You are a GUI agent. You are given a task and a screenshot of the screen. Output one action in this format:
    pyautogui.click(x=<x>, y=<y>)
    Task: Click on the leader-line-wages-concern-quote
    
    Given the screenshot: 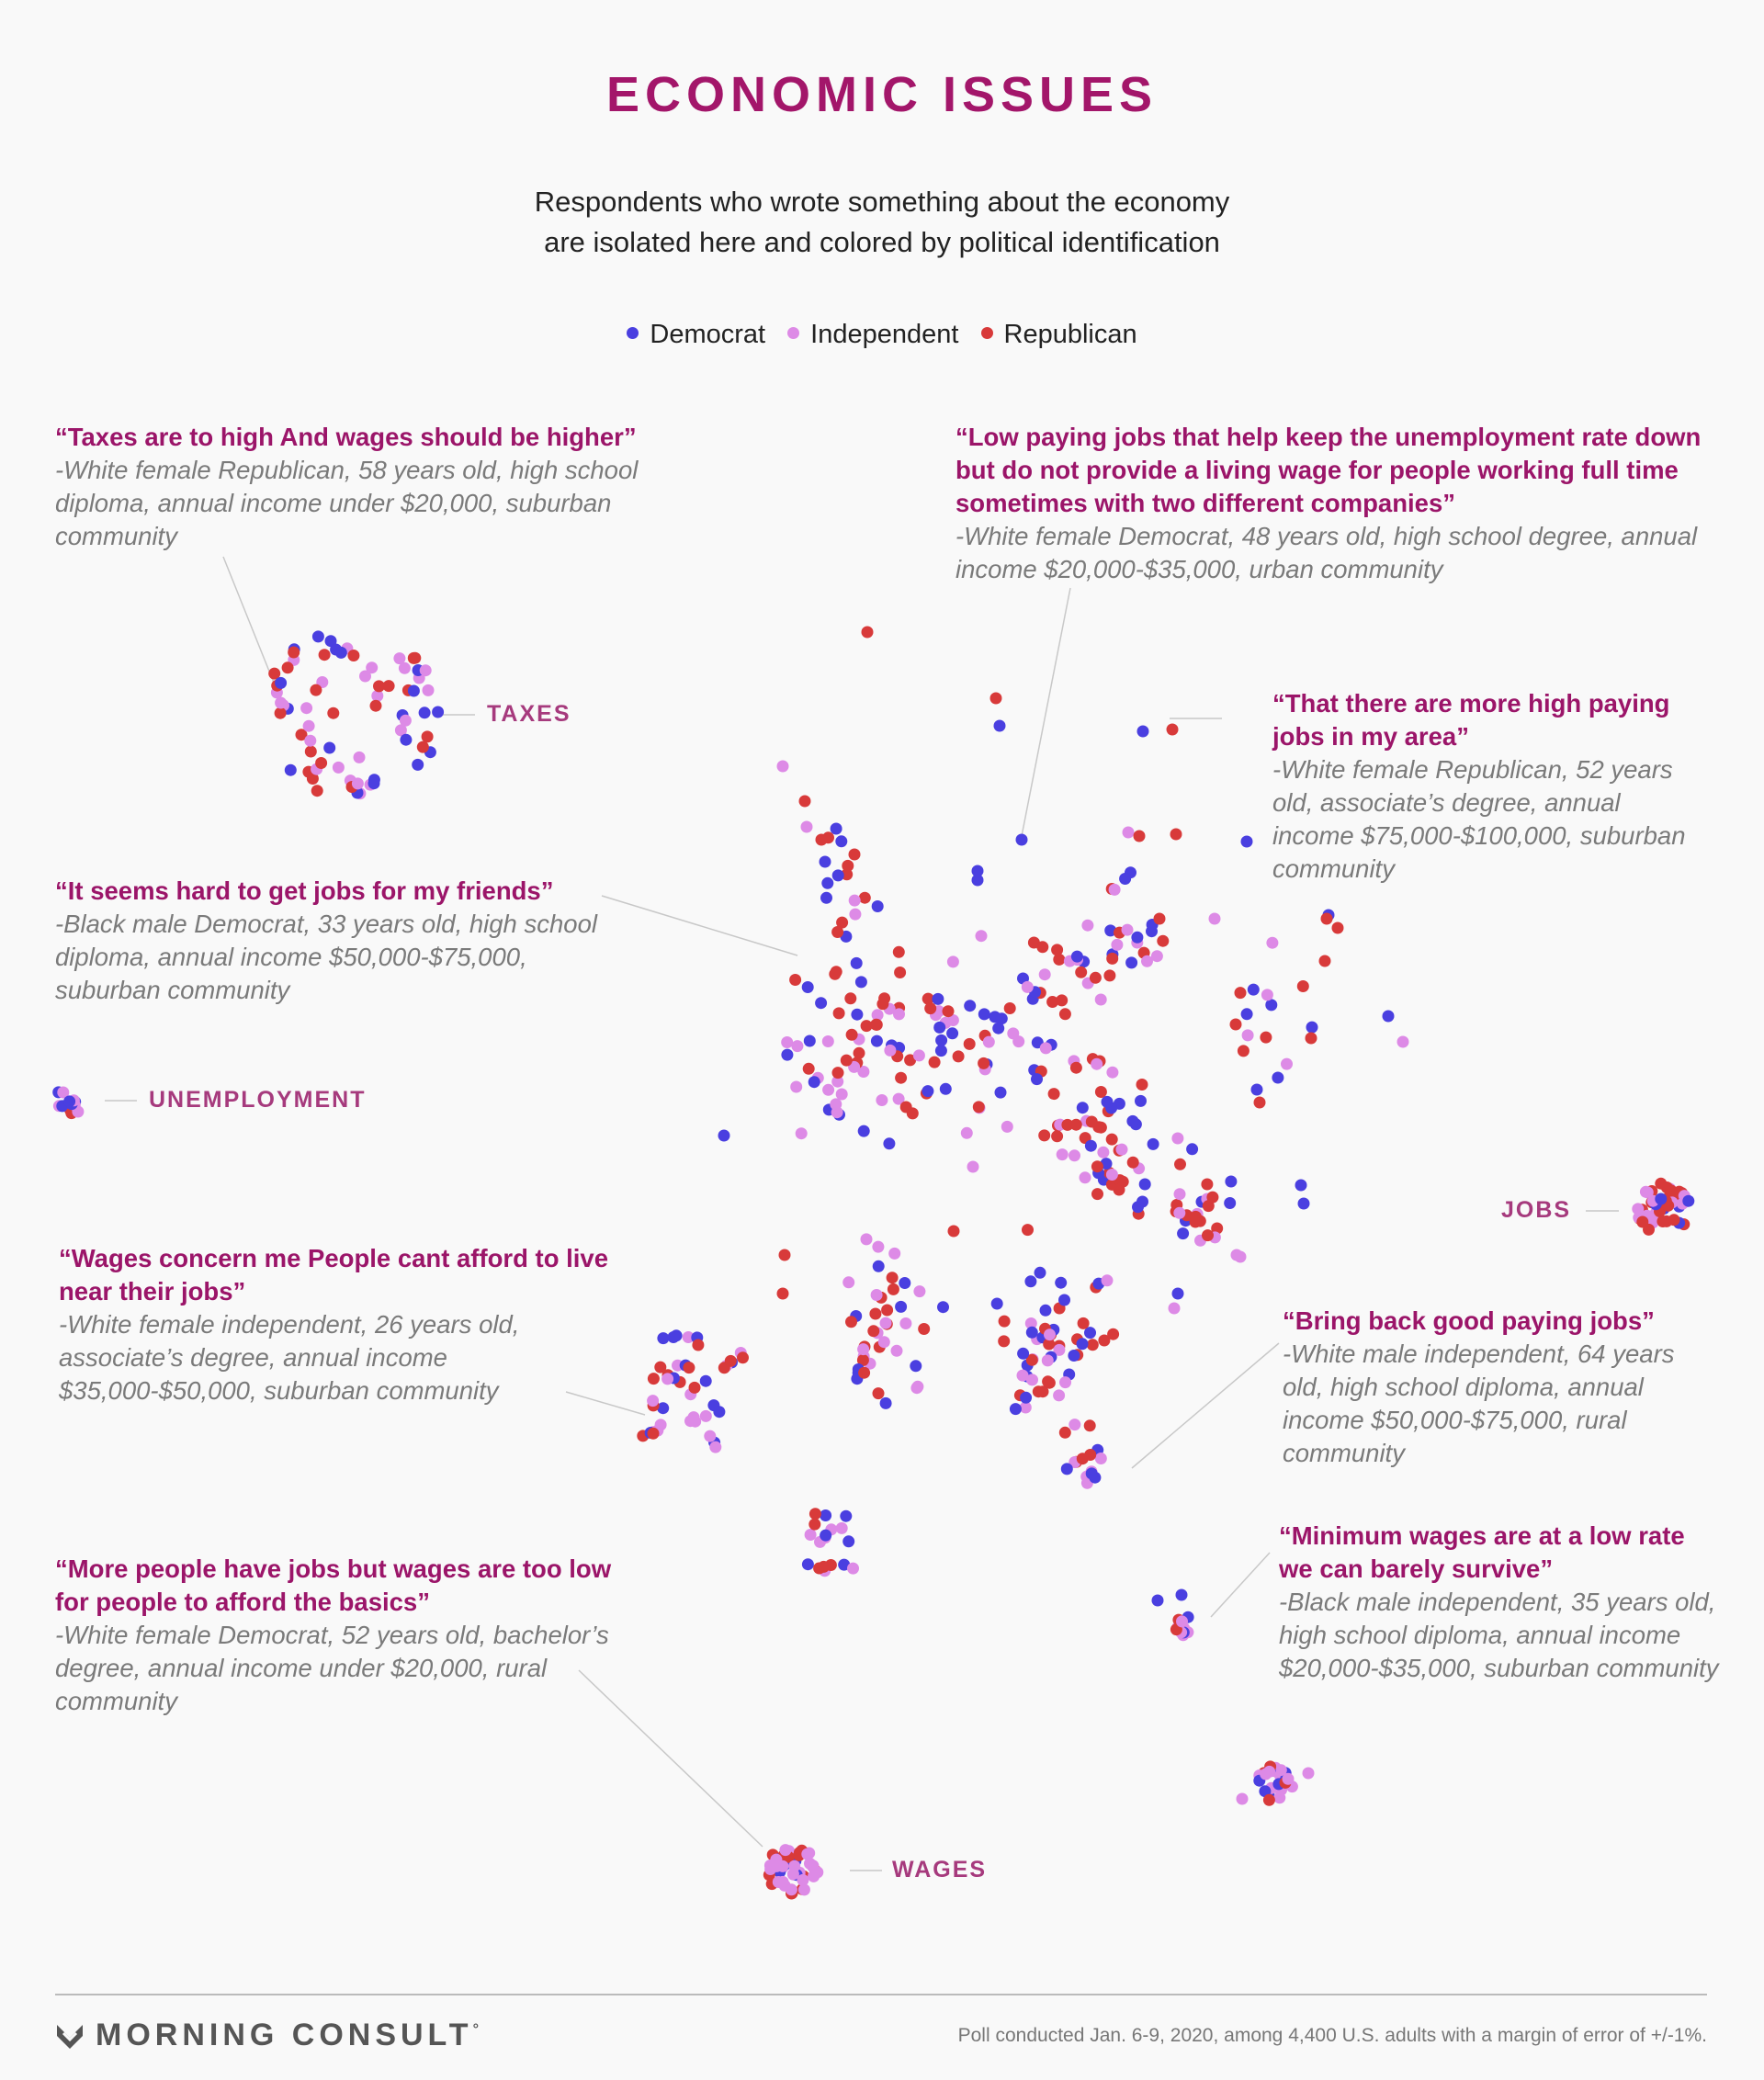 What is the action you would take?
    pyautogui.click(x=606, y=1403)
    